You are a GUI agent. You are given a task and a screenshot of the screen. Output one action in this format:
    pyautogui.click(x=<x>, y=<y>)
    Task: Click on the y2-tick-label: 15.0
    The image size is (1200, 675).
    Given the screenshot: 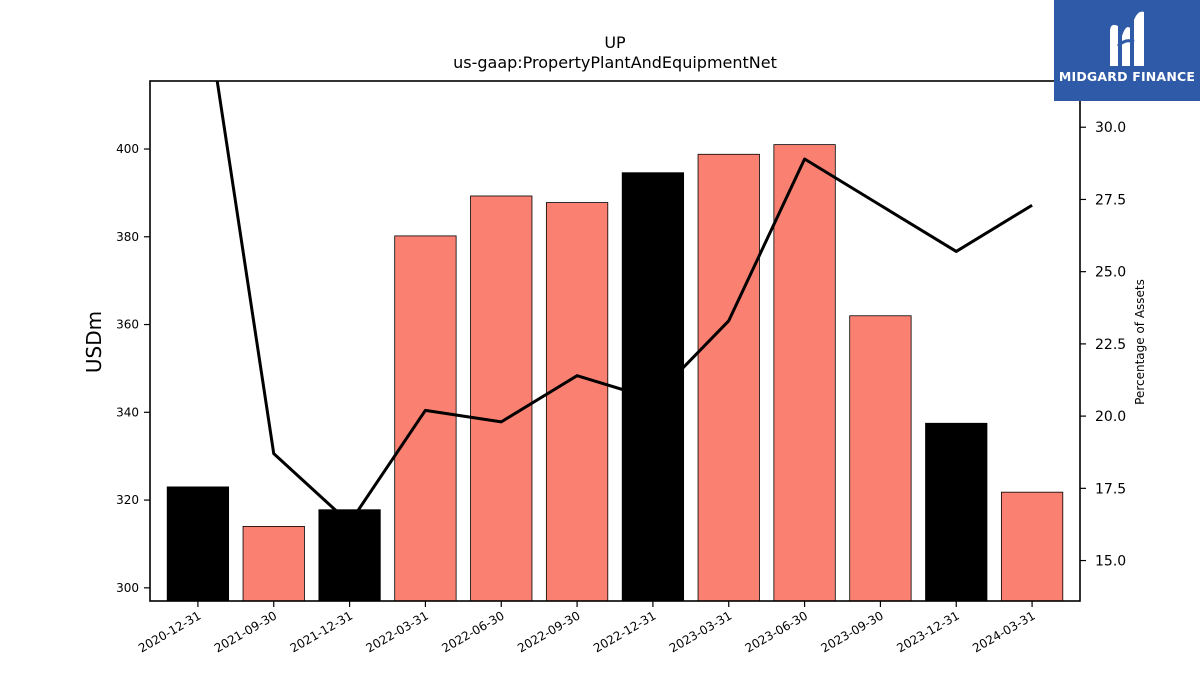 What is the action you would take?
    pyautogui.click(x=1110, y=562)
    